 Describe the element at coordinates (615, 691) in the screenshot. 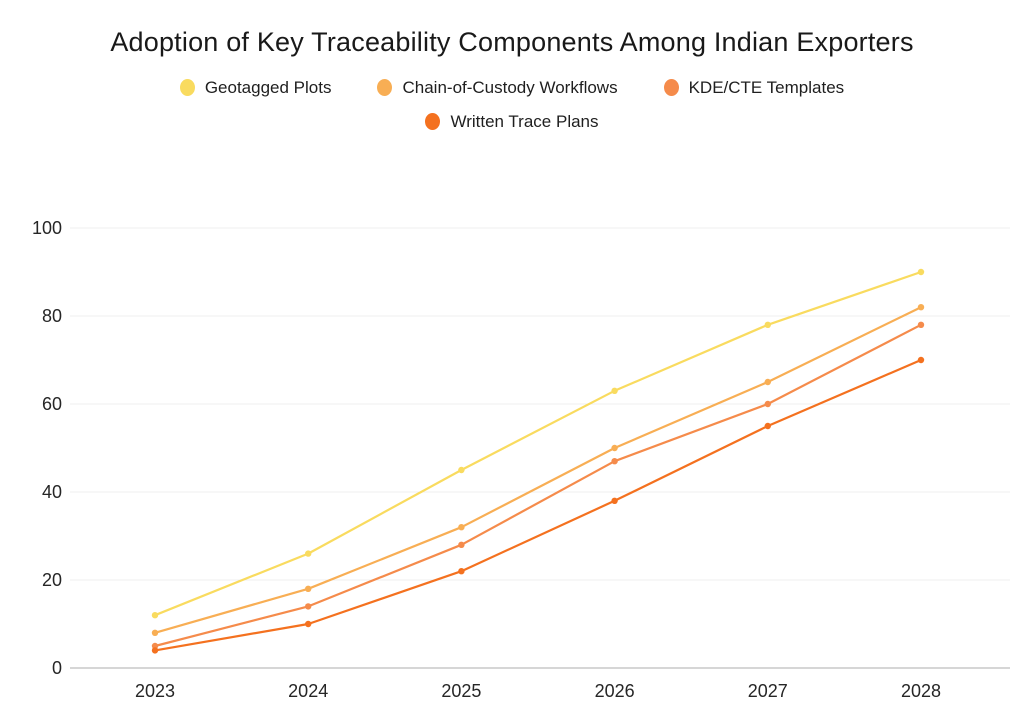

I see `x-tick-label: 2026` at that location.